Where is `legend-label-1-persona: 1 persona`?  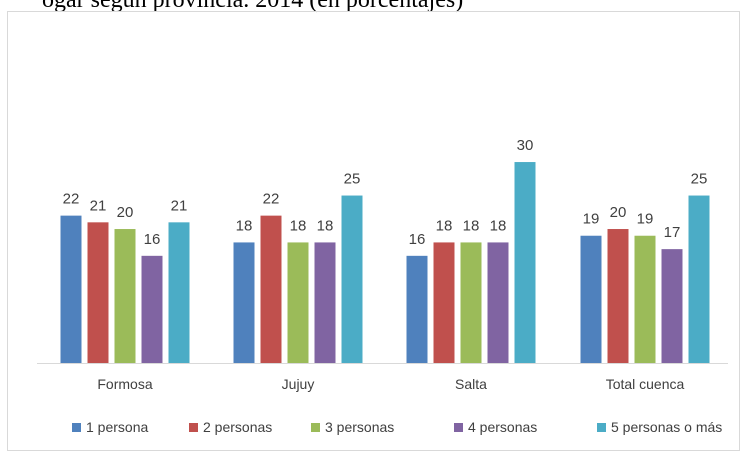
legend-label-1-persona: 1 persona is located at coordinates (117, 427).